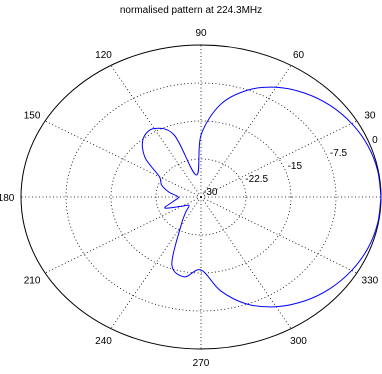 This screenshot has width=382, height=374. I want to click on angle-tick-label: 60, so click(299, 55).